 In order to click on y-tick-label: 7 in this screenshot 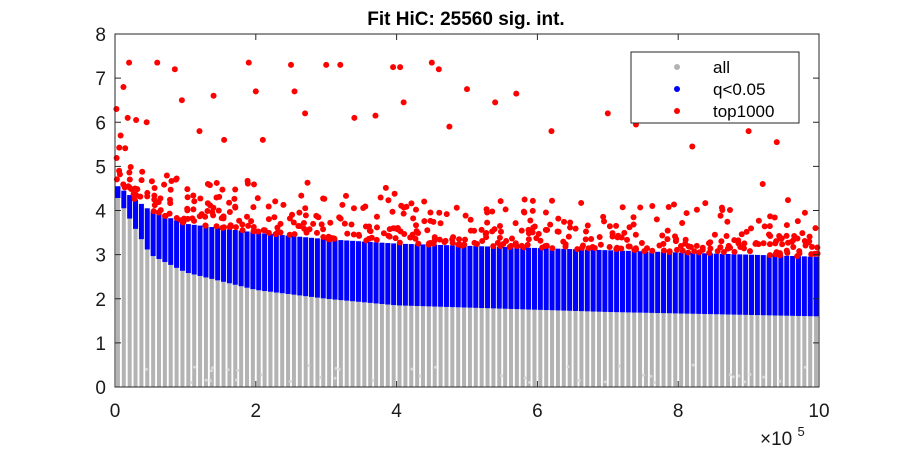, I will do `click(100, 79)`.